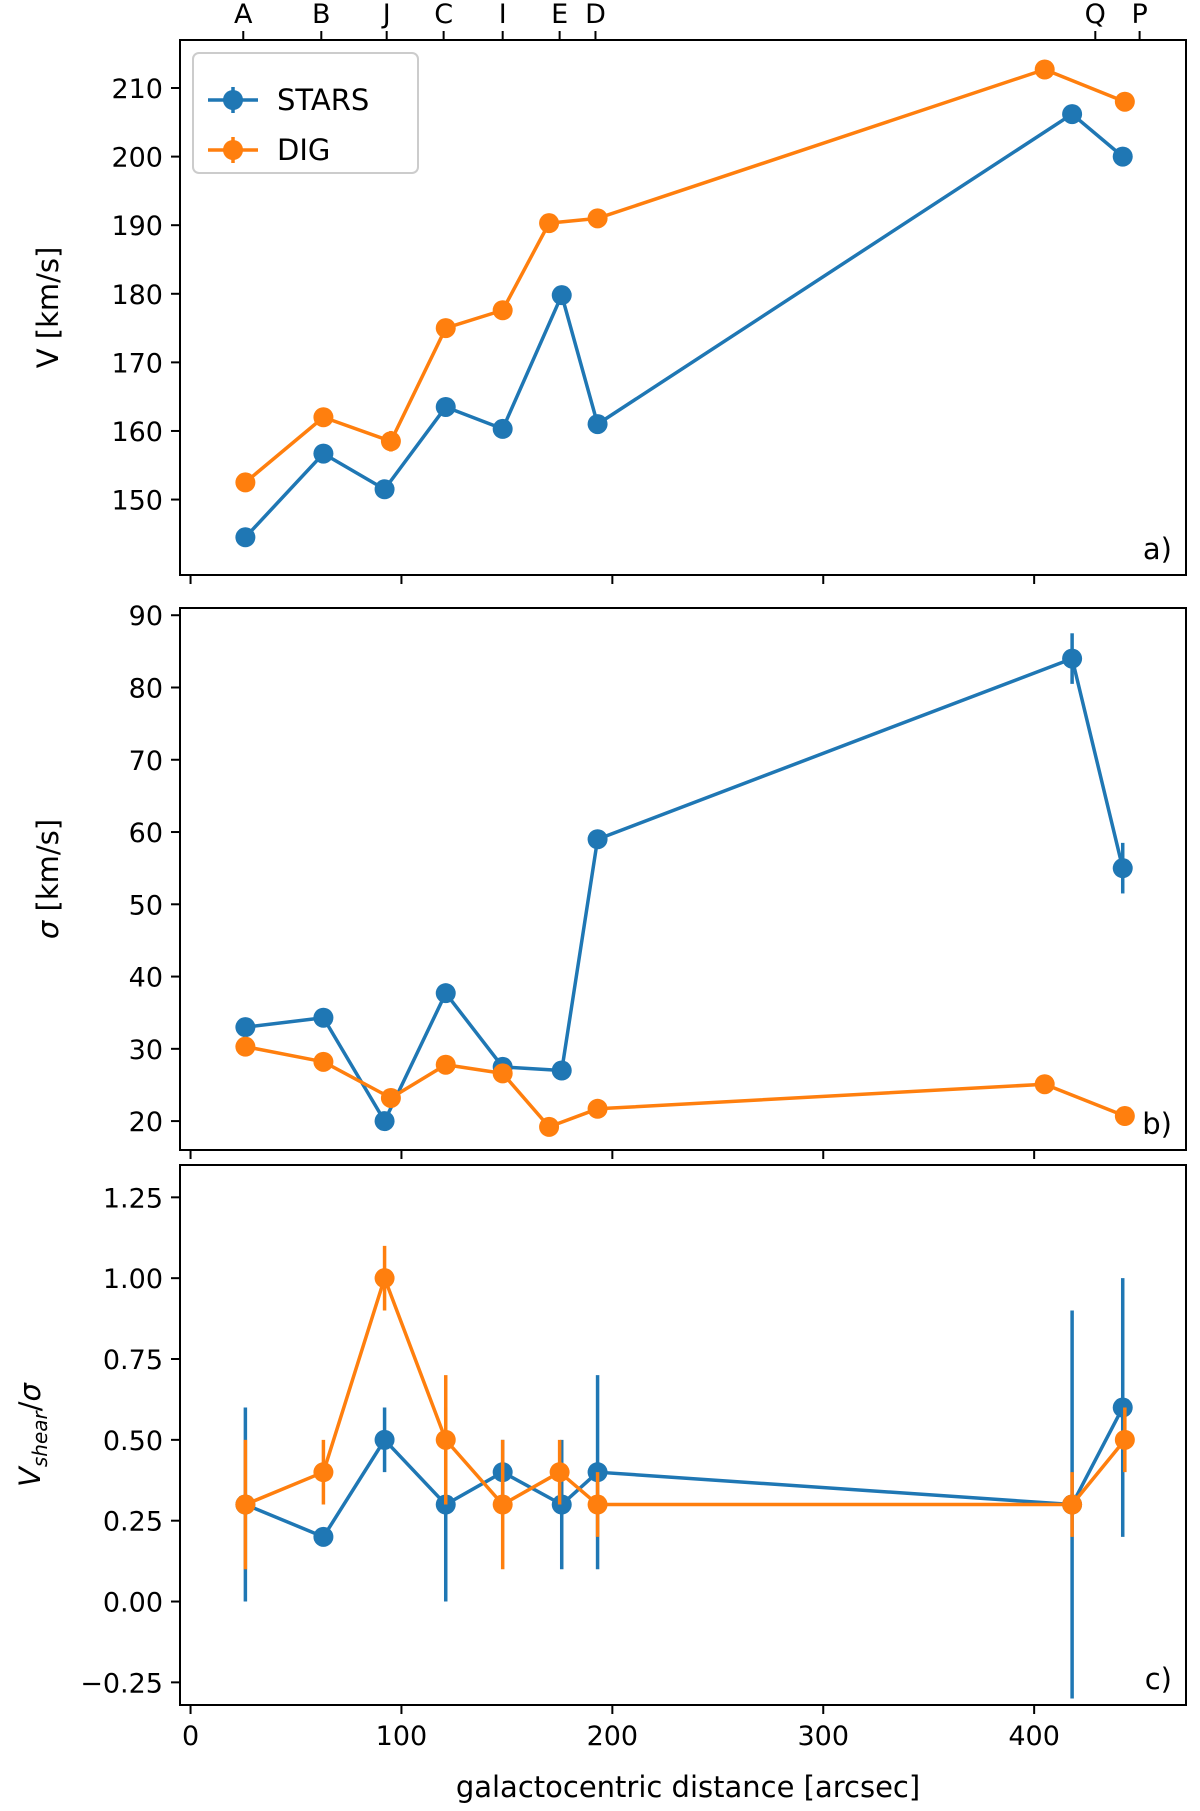 This screenshot has width=1200, height=1811. What do you see at coordinates (146, 616) in the screenshot?
I see `y-tick-label: 90` at bounding box center [146, 616].